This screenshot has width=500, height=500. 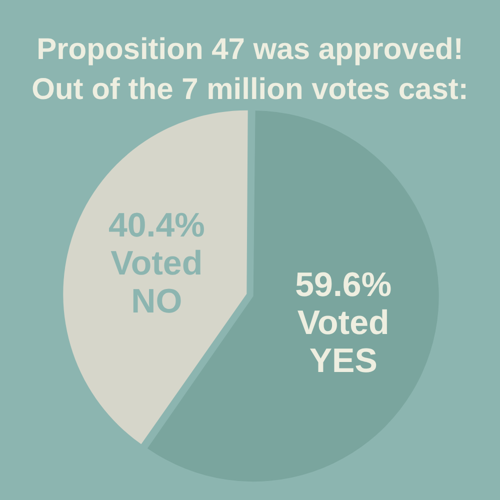 I want to click on data-label: 40.4%, so click(x=156, y=225).